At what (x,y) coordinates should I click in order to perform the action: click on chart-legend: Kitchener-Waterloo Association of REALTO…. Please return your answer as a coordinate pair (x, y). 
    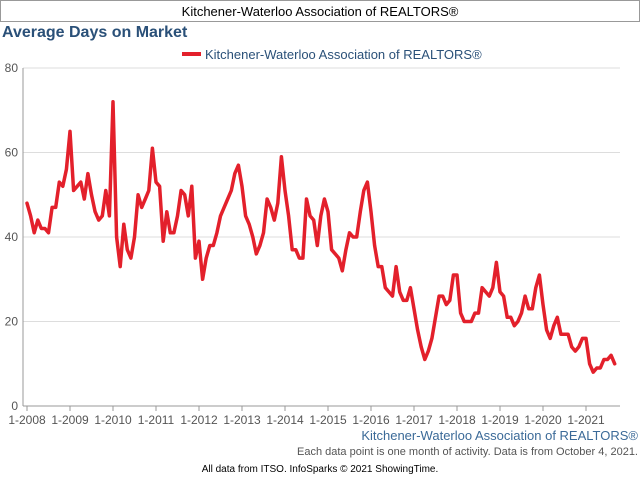
    Looking at the image, I should click on (332, 54).